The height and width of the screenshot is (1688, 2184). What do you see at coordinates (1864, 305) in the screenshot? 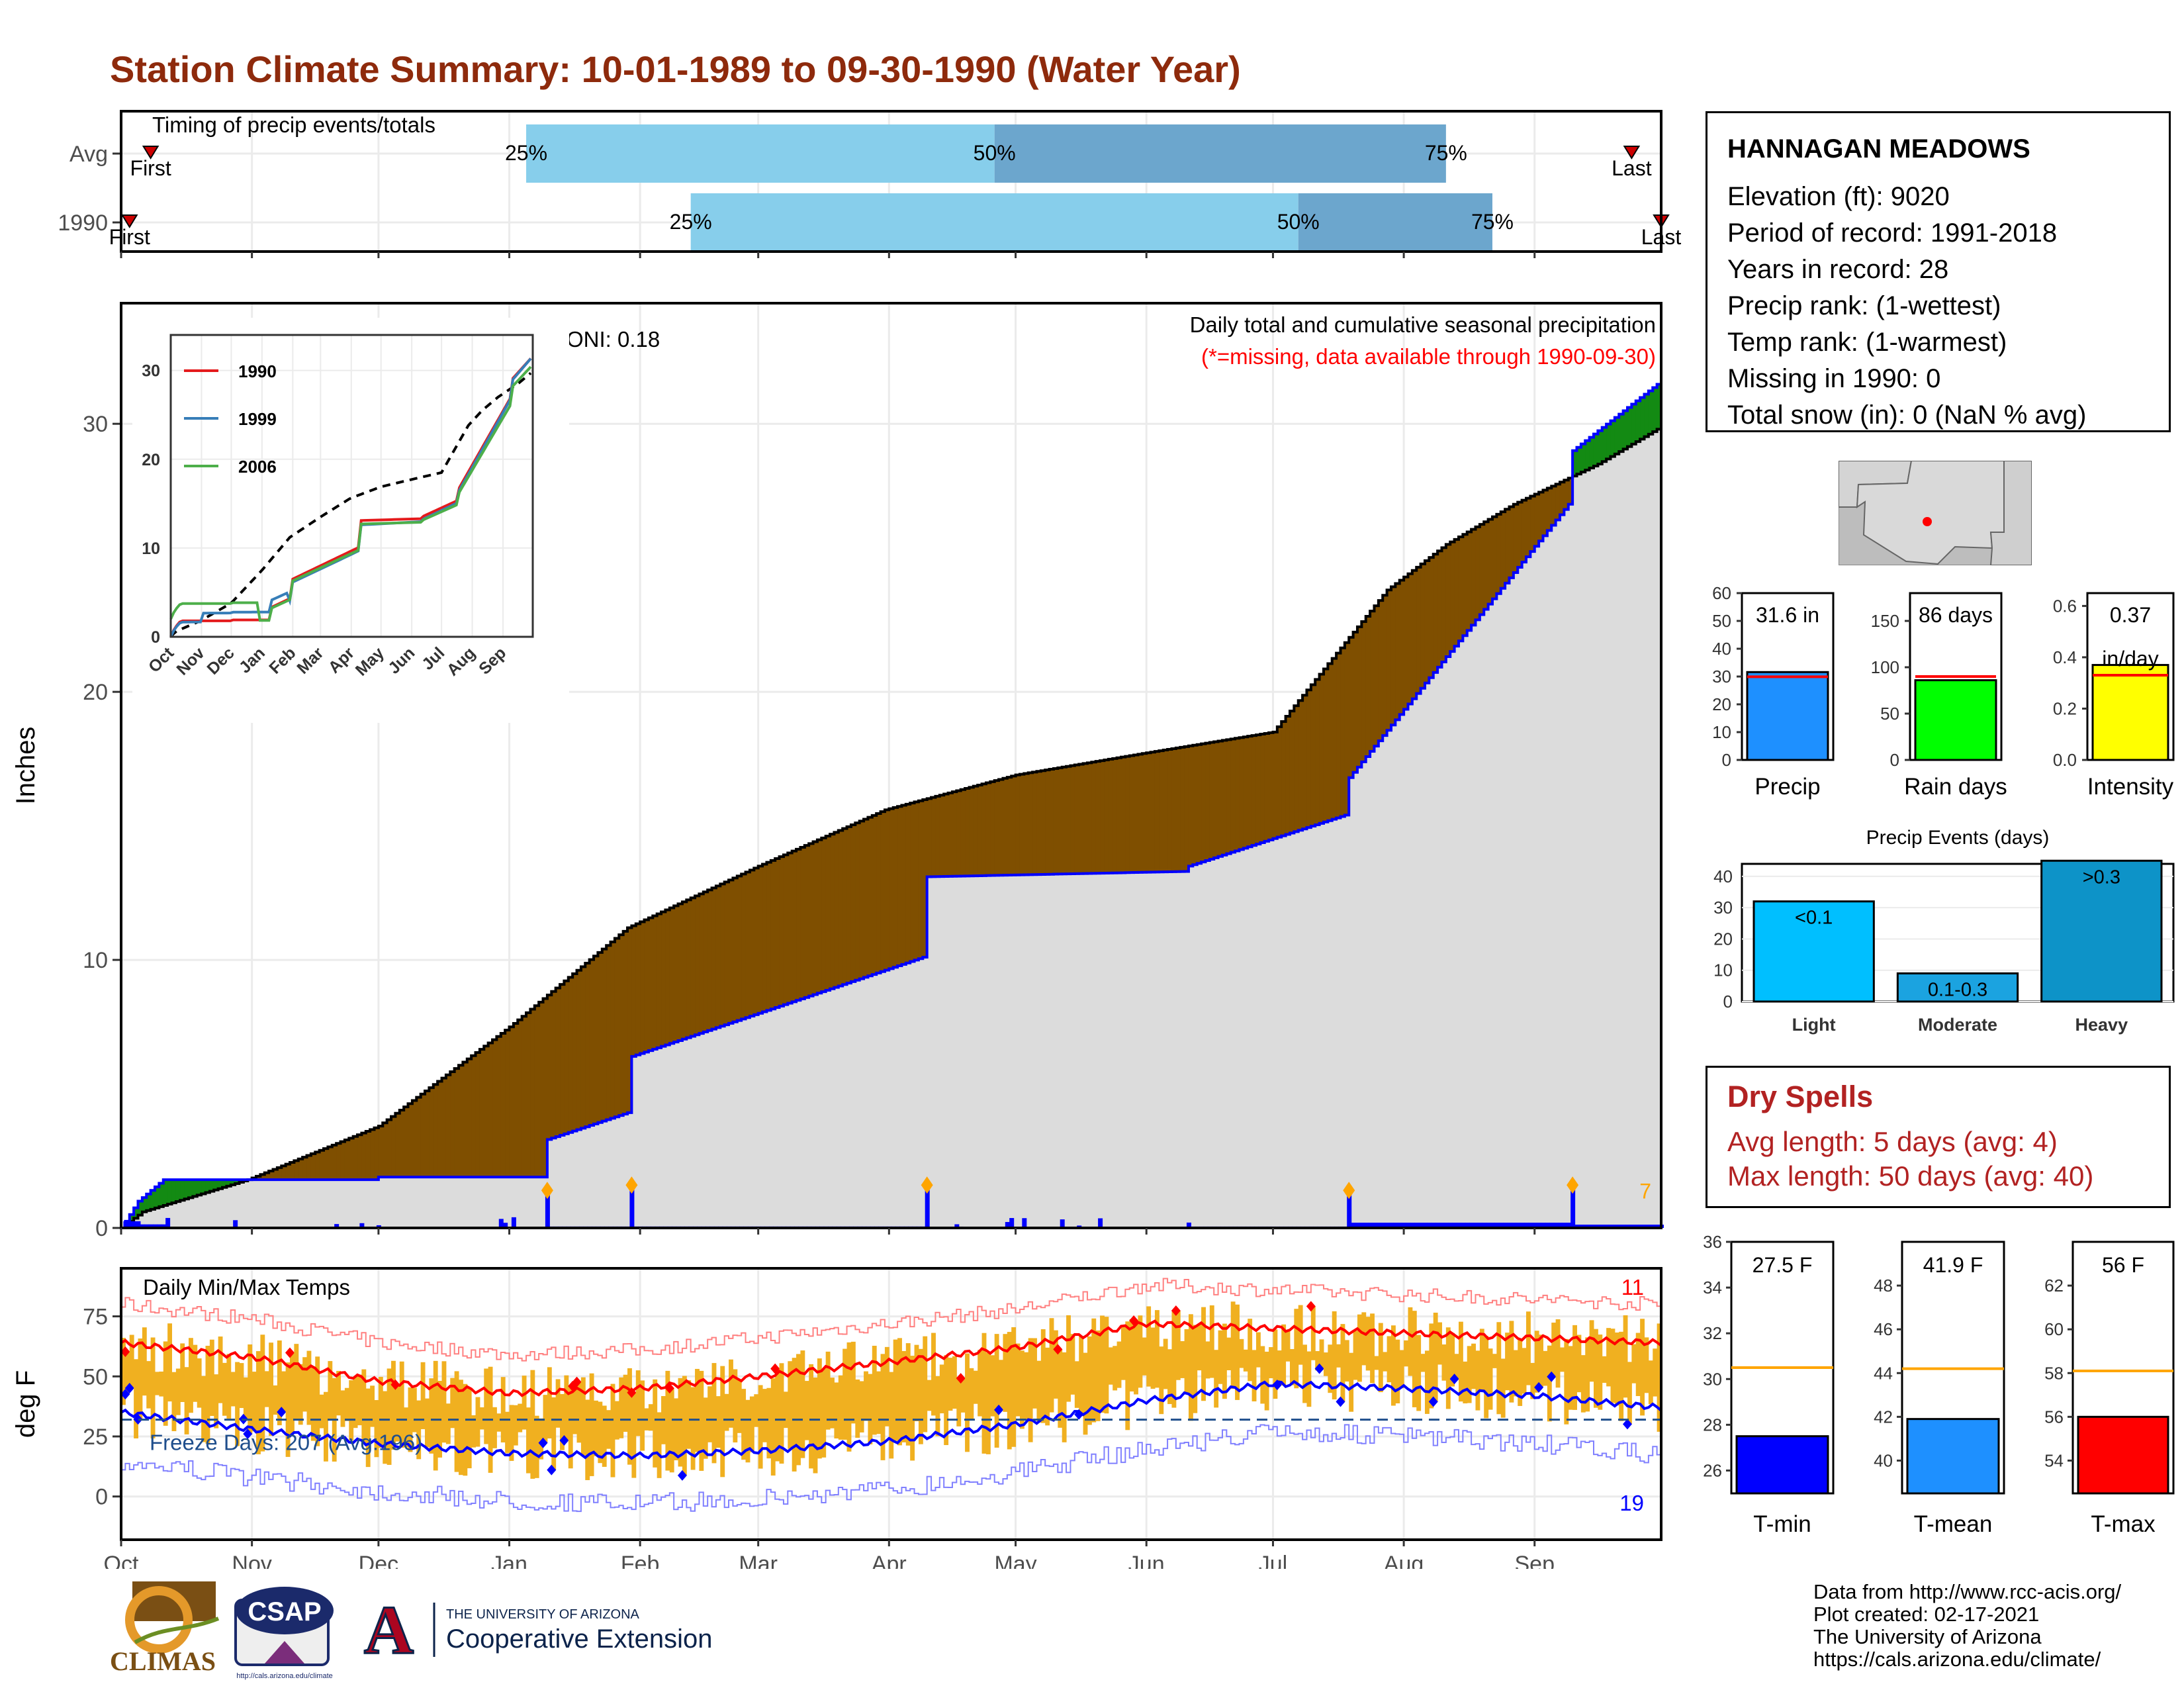
I see `station-precip-rank: Precip rank: (1-wettest)` at bounding box center [1864, 305].